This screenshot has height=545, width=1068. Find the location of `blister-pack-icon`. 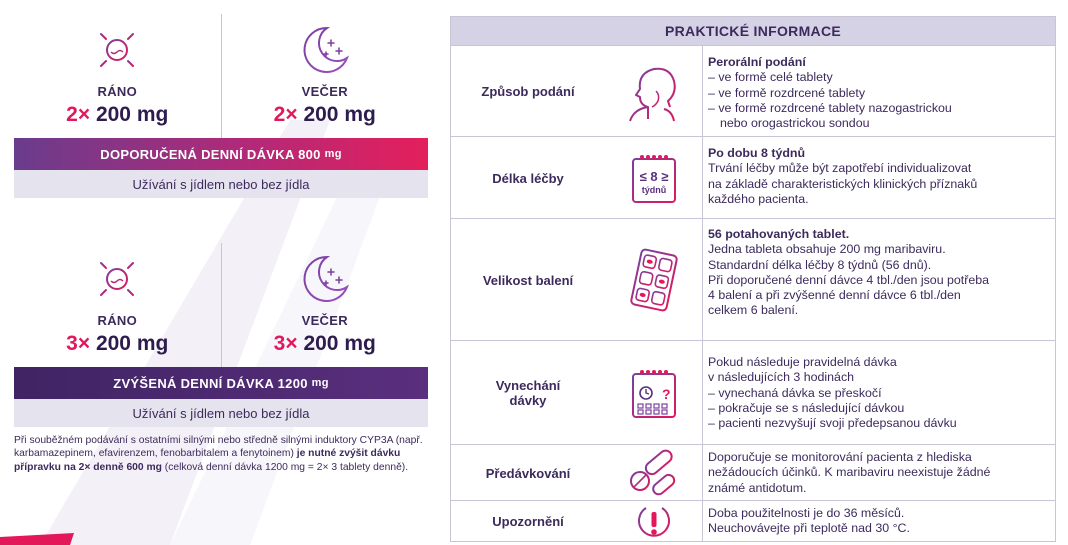

blister-pack-icon is located at coordinates (654, 280).